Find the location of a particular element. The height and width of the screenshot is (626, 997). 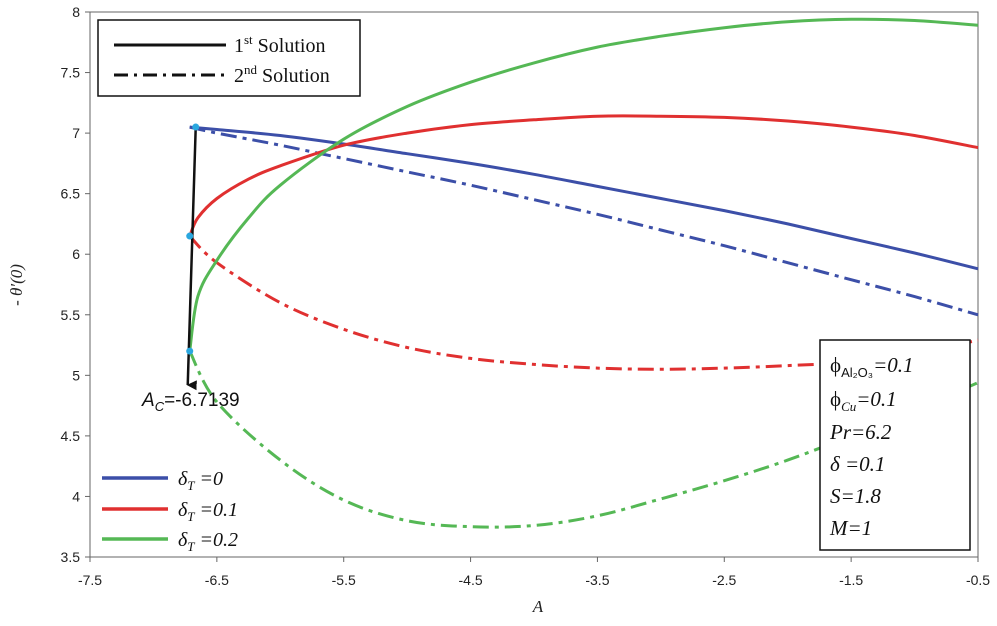

legend-second-sup: nd is located at coordinates (251, 69).